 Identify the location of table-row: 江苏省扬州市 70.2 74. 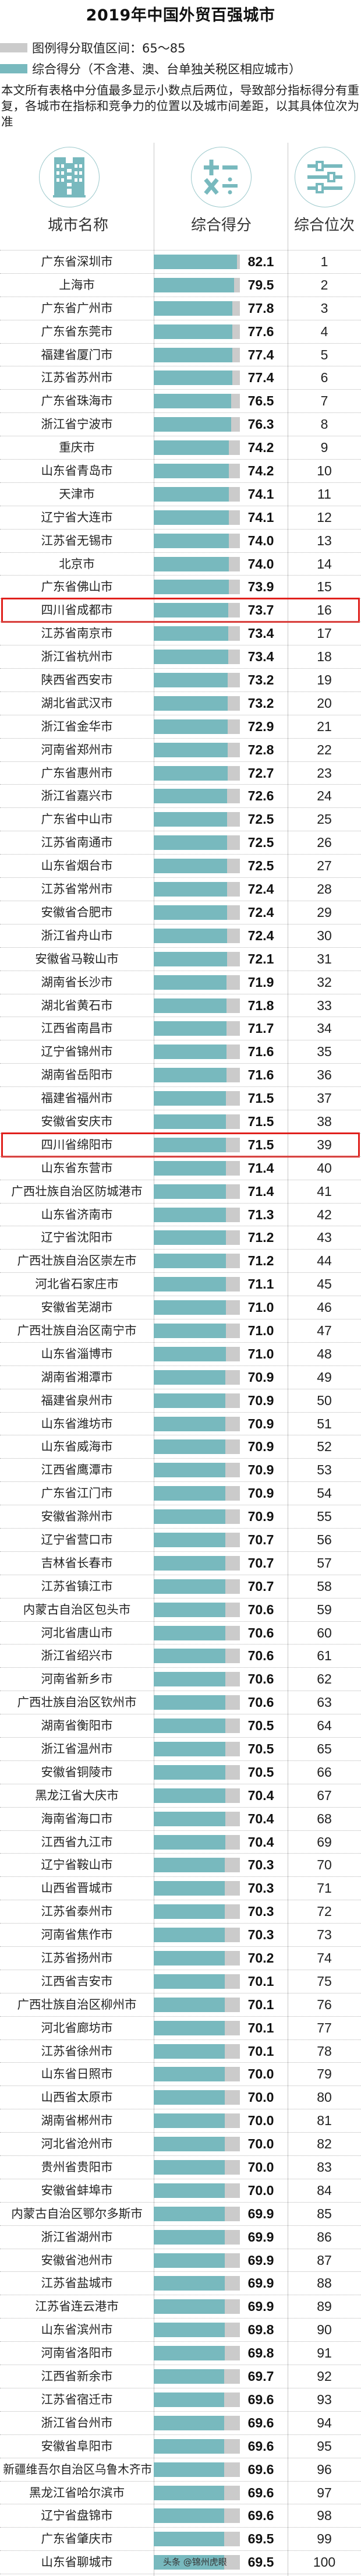
(180, 1958).